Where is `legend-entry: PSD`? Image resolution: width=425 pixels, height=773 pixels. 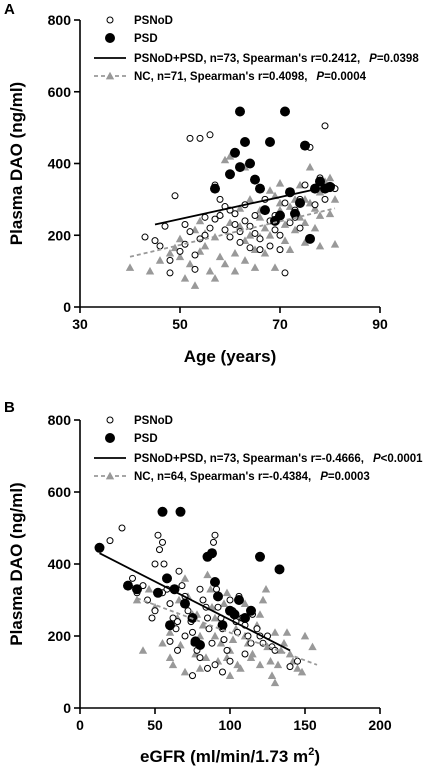
legend-entry: PSD is located at coordinates (131, 439).